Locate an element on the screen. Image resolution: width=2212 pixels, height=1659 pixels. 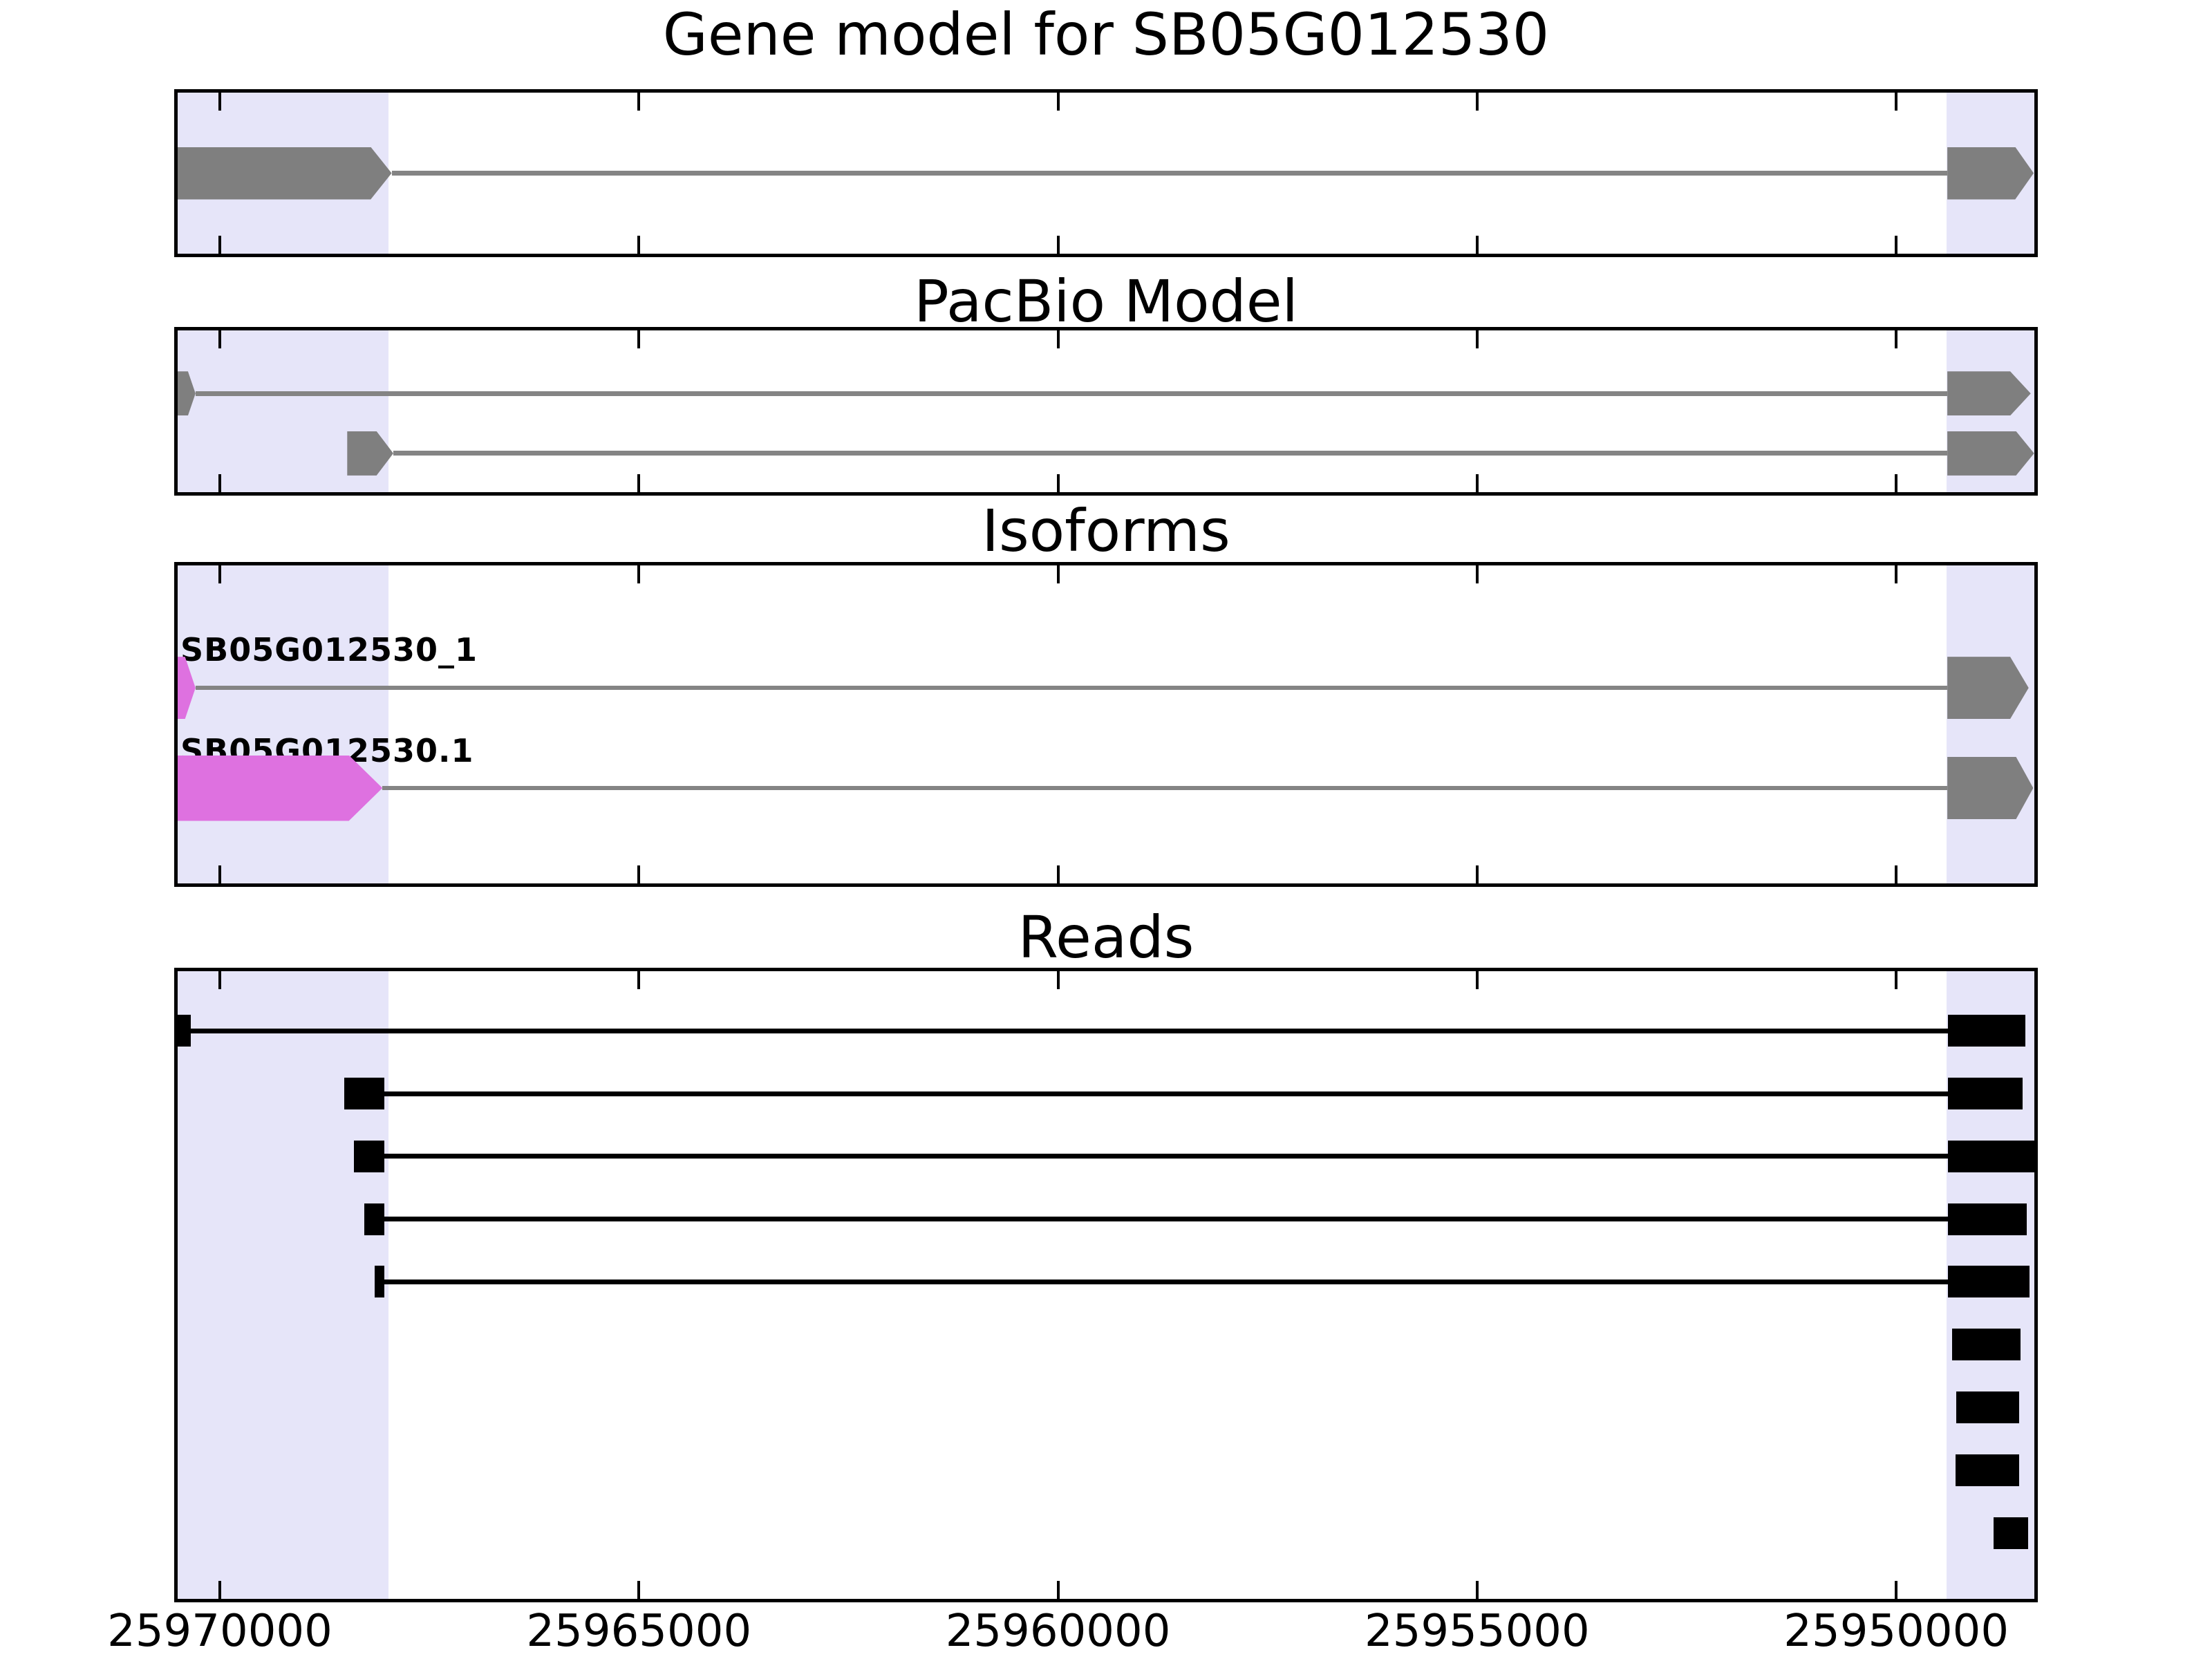
highlight-band-last-exon-region is located at coordinates (1990, 724).